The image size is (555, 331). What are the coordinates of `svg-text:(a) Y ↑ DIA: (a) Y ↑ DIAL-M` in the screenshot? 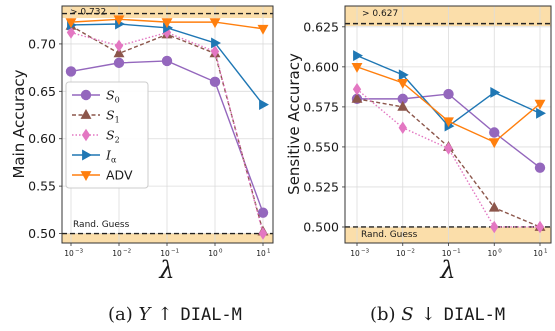 It's located at (175, 314).